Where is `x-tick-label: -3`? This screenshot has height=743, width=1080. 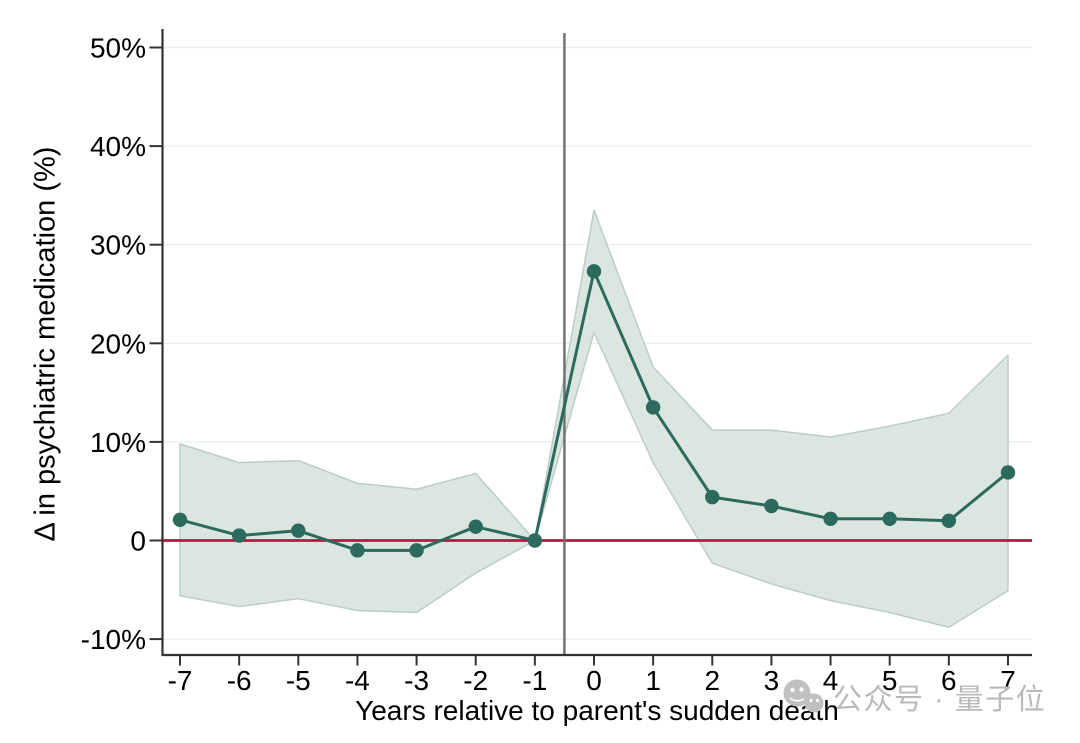 x-tick-label: -3 is located at coordinates (416, 680).